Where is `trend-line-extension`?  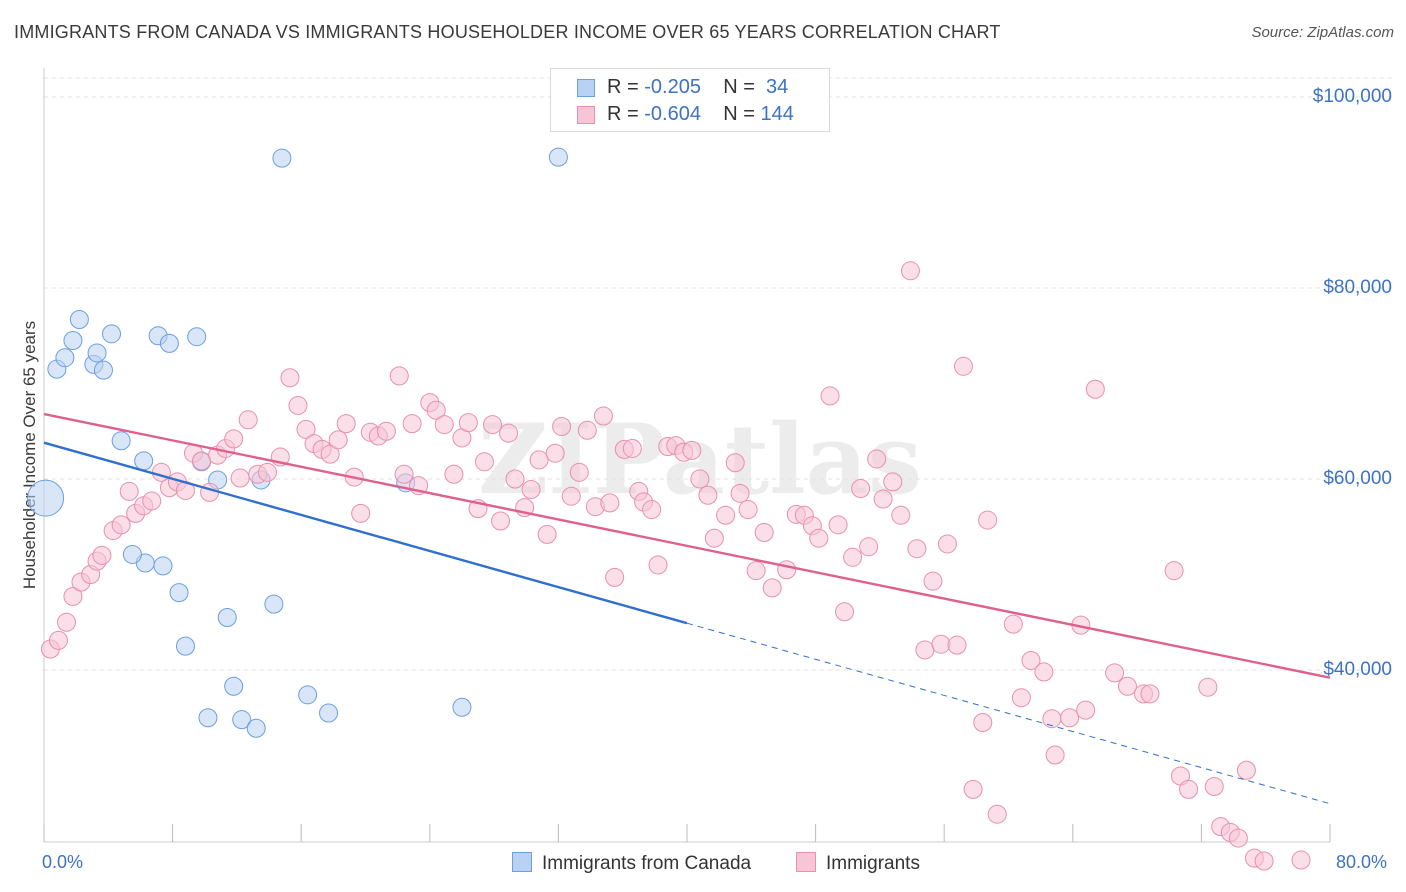 trend-line-extension is located at coordinates (1008, 713).